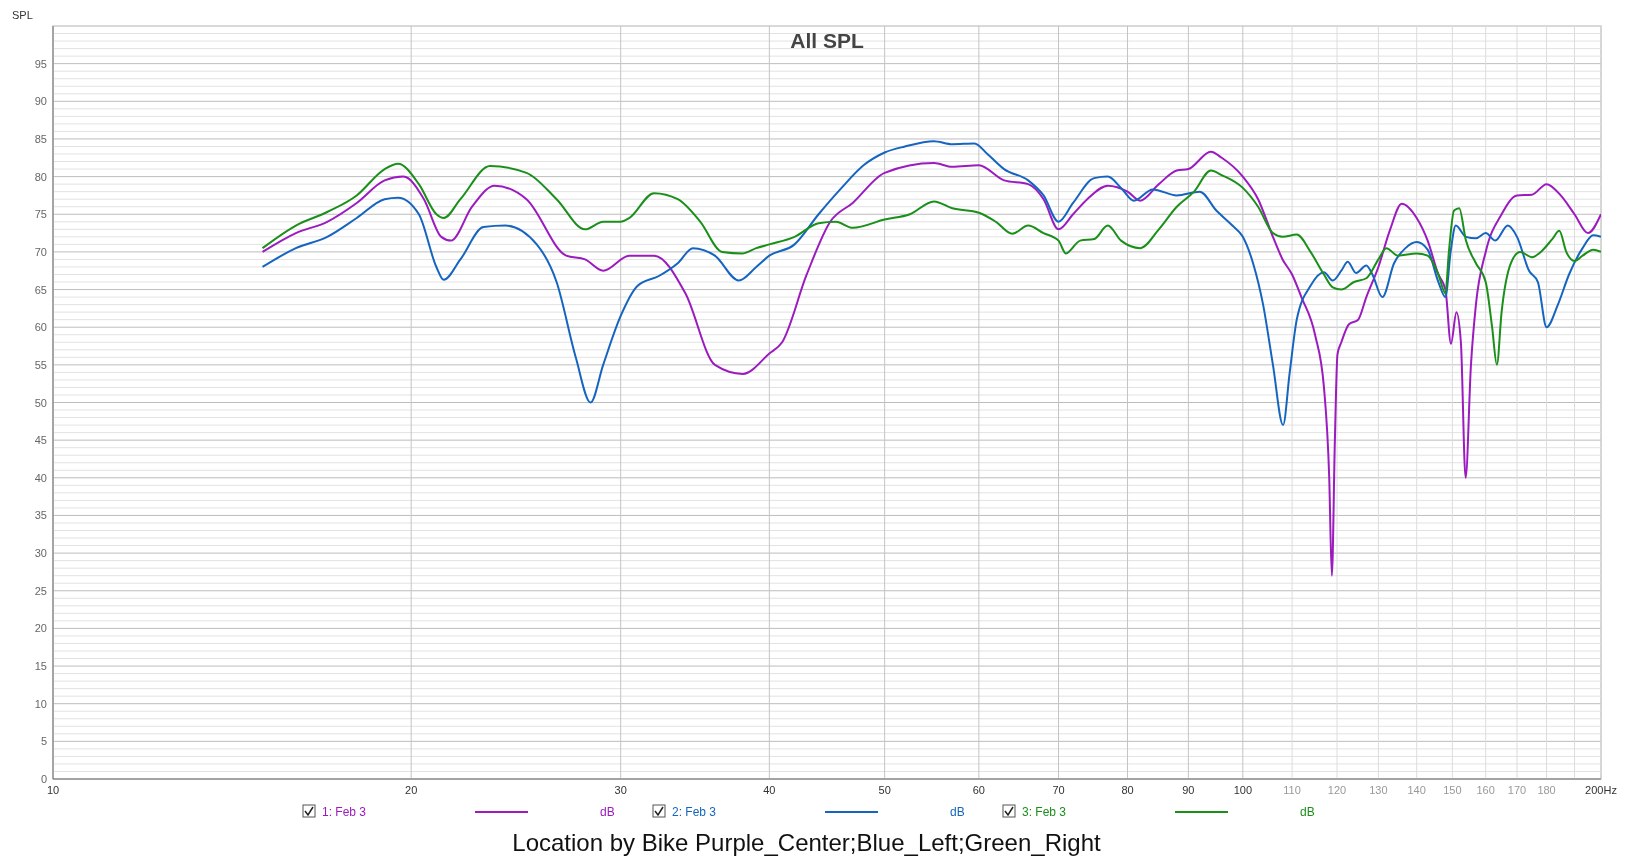  I want to click on y-tick-label: 55, so click(40, 364).